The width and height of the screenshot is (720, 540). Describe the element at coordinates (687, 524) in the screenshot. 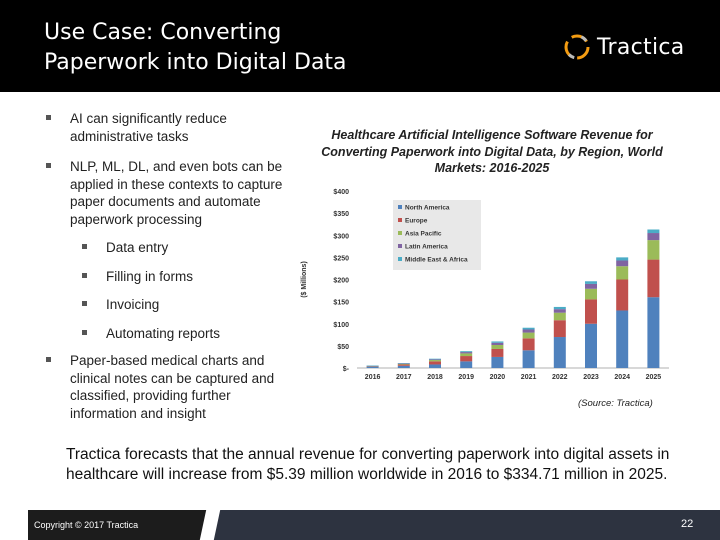

I see `page-number: 22` at that location.